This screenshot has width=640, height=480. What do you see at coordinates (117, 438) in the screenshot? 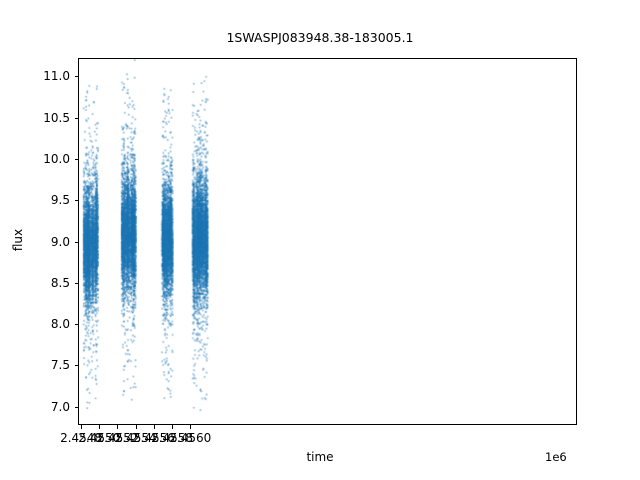
I see `x-tick-label: 2.4552` at bounding box center [117, 438].